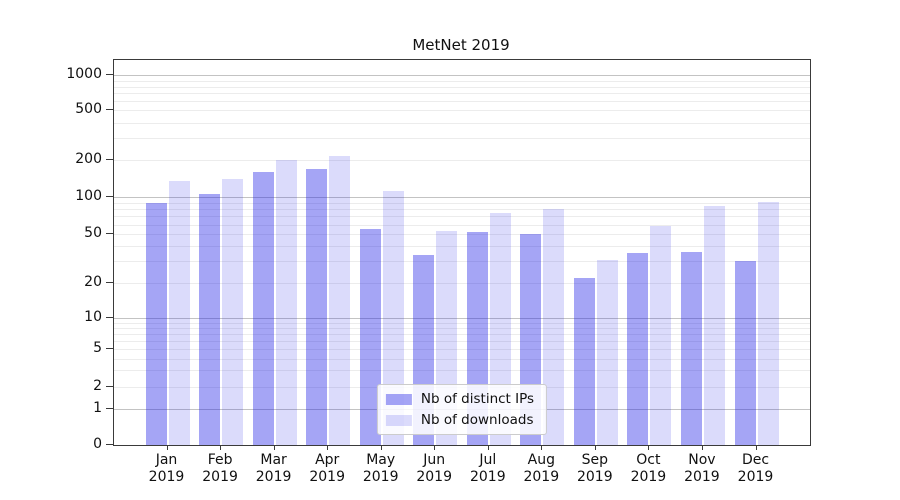 This screenshot has height=500, width=900. What do you see at coordinates (97, 444) in the screenshot?
I see `ytick-label-0: 0` at bounding box center [97, 444].